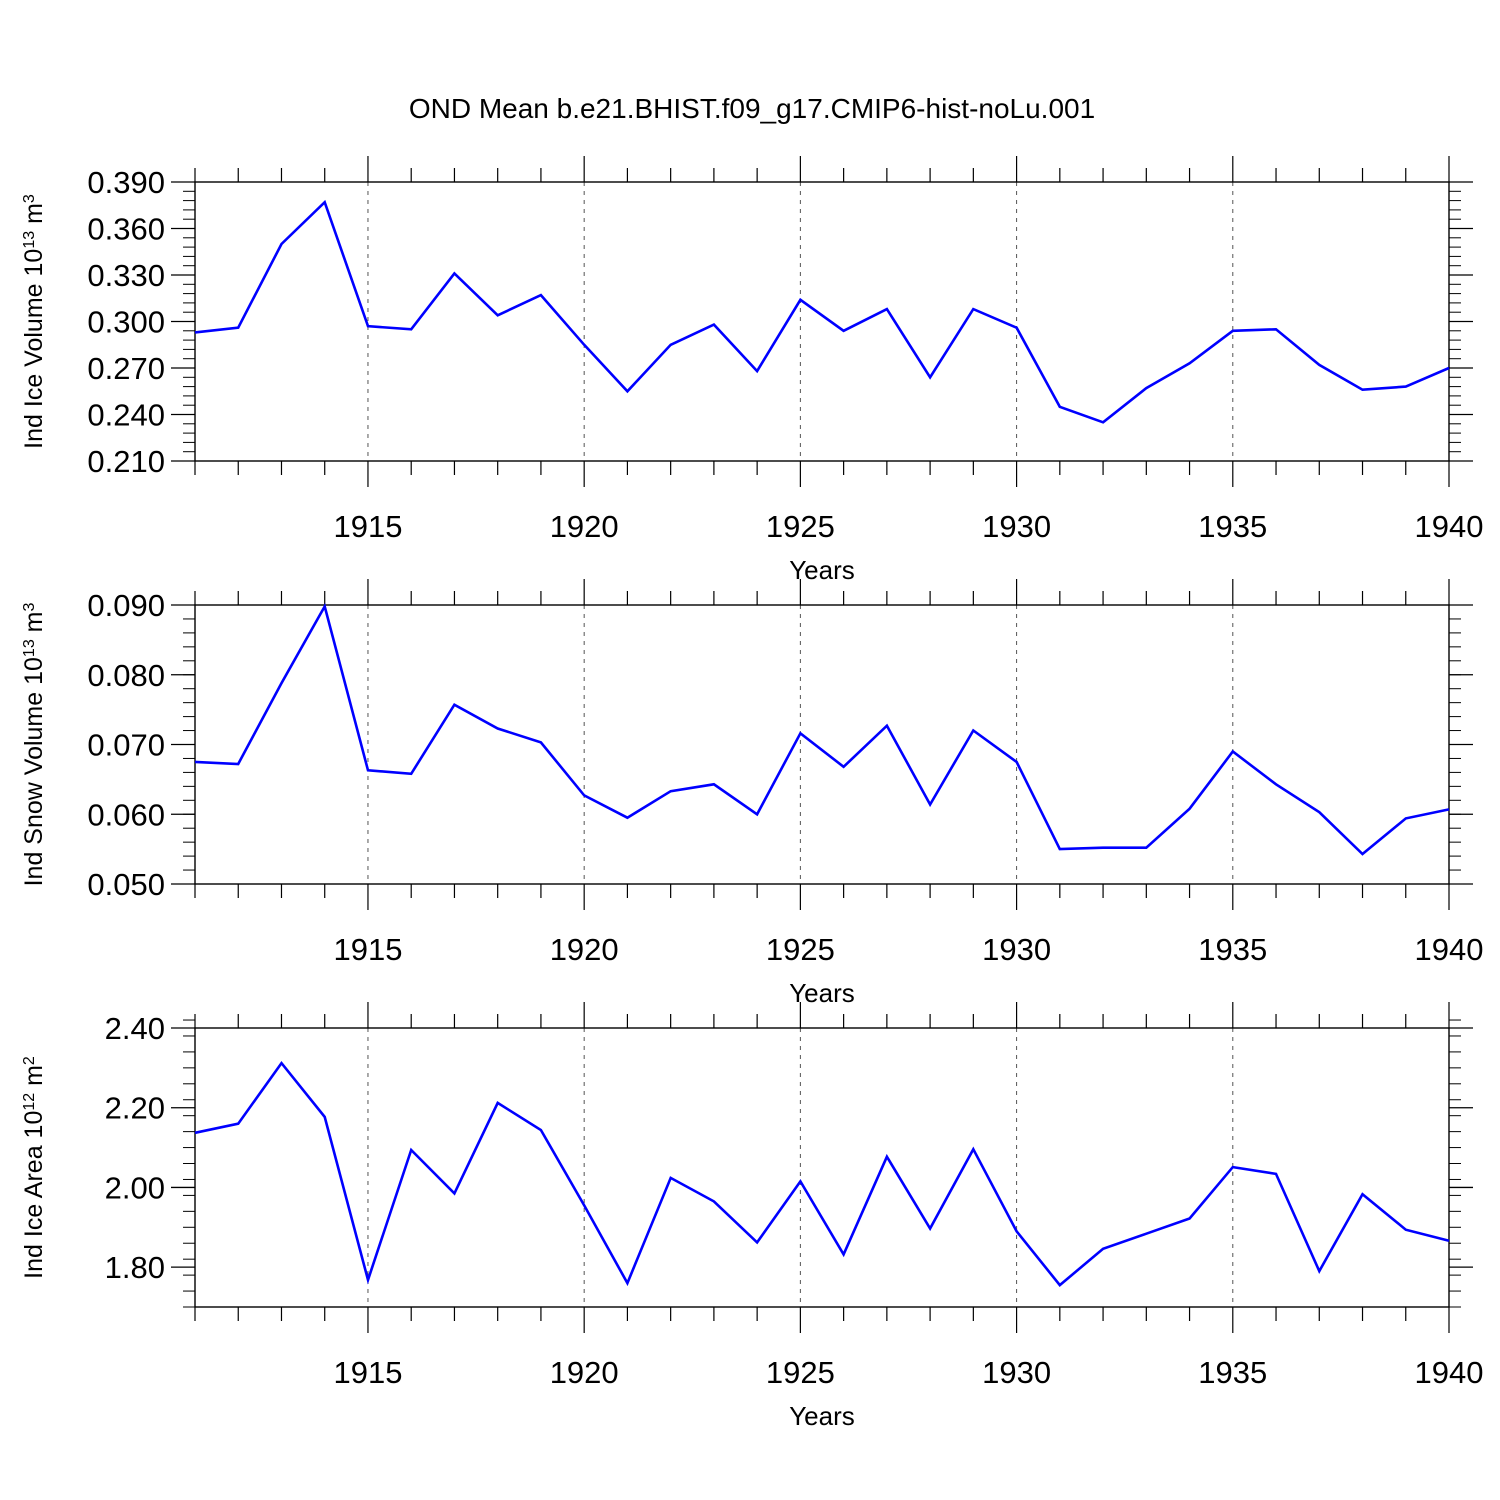 The image size is (1500, 1500). Describe the element at coordinates (126, 605) in the screenshot. I see `y-tick-label: 0.090` at that location.